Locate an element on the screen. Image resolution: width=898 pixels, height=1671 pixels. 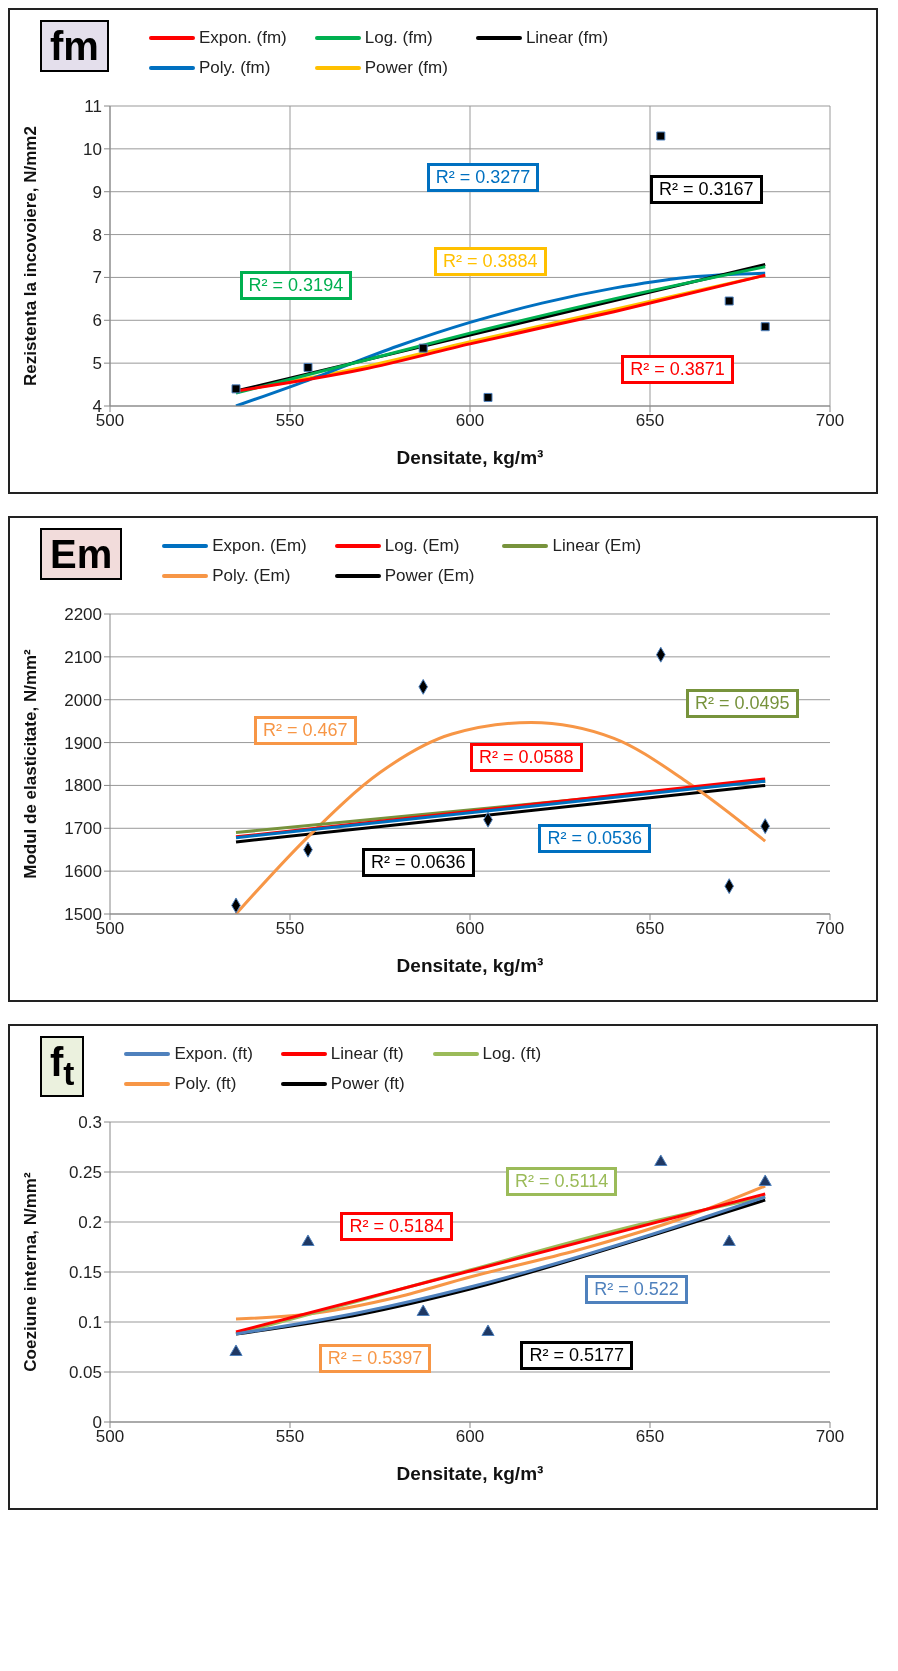
y-tick-label: 11 is located at coordinates (93, 107).